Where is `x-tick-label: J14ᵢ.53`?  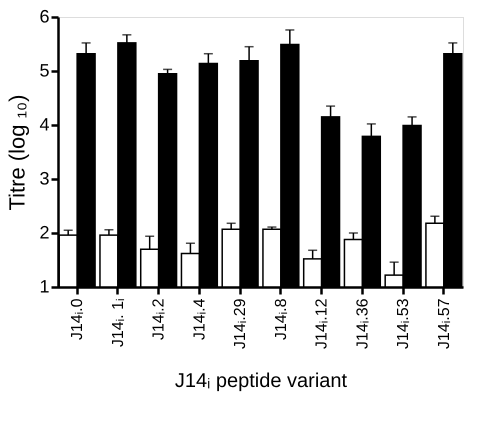 x-tick-label: J14ᵢ.53 is located at coordinates (403, 324).